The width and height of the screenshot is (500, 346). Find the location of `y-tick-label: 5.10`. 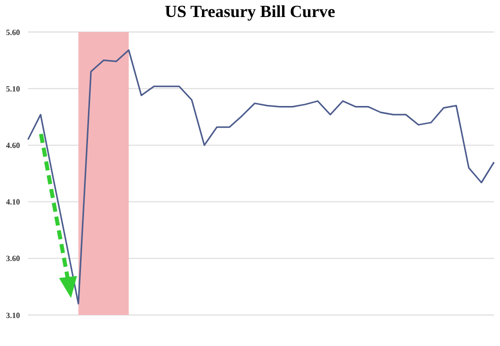

y-tick-label: 5.10 is located at coordinates (13, 89).